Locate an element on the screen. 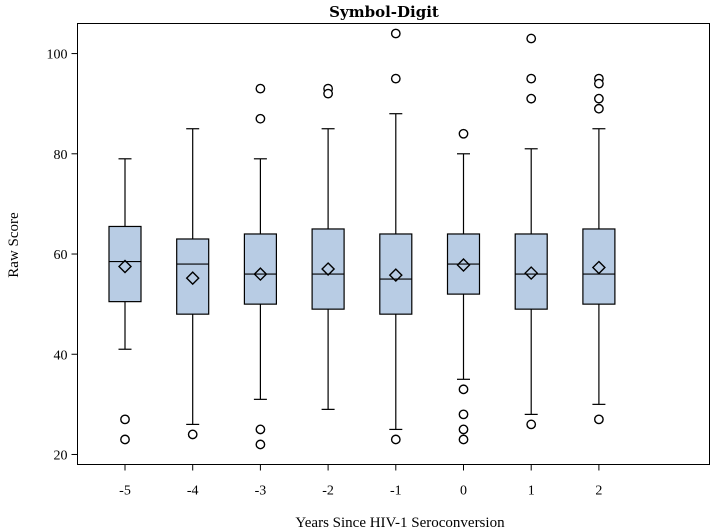 This screenshot has width=717, height=531. y-tick-label: 60 is located at coordinates (61, 255).